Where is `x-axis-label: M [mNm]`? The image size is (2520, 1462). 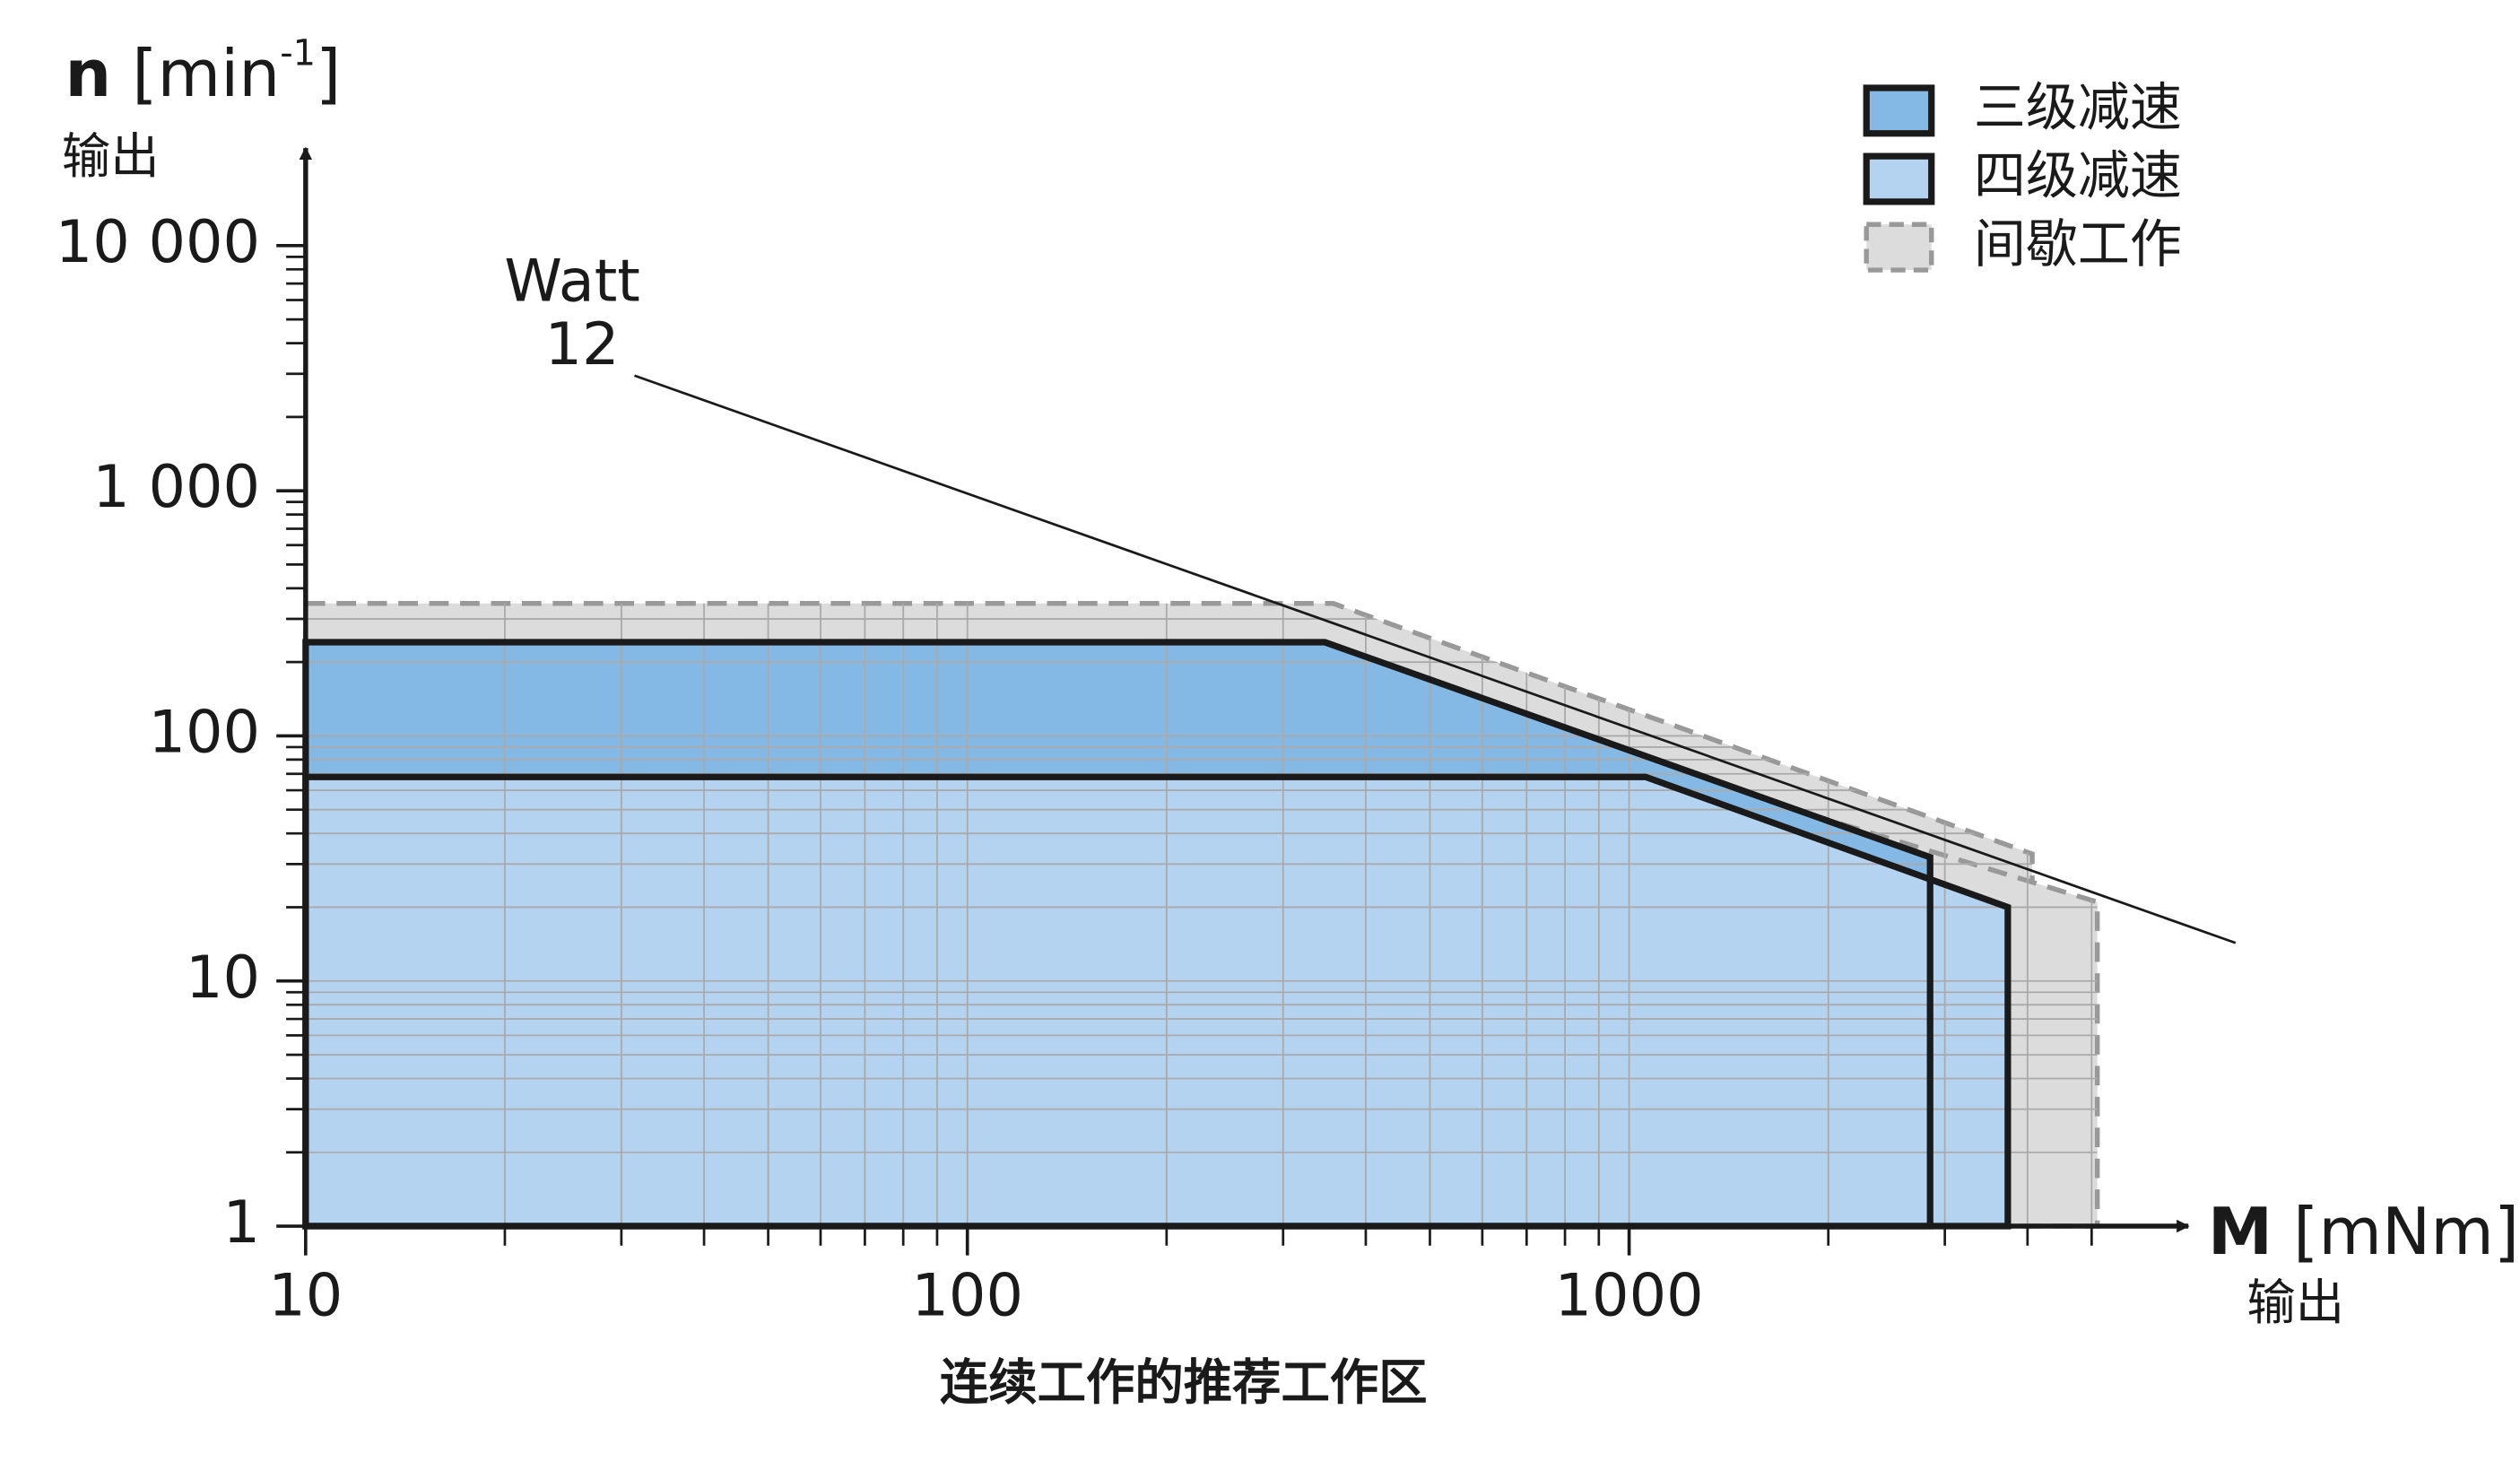
x-axis-label: M [mNm] is located at coordinates (2363, 1232).